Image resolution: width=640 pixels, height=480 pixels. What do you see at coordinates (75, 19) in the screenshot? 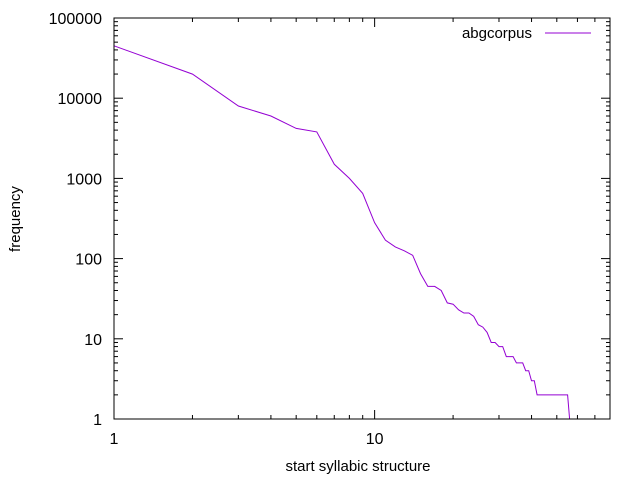
I see `y-tick-label: 100000` at bounding box center [75, 19].